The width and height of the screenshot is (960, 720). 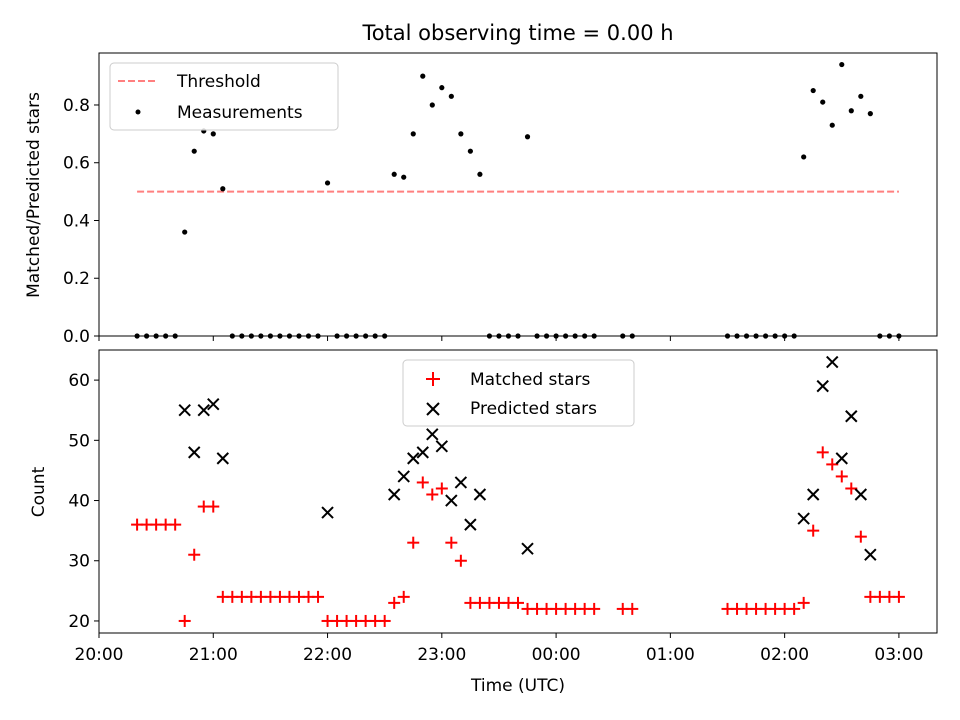 What do you see at coordinates (76, 106) in the screenshot?
I see `top-y-tick-label: 0.8` at bounding box center [76, 106].